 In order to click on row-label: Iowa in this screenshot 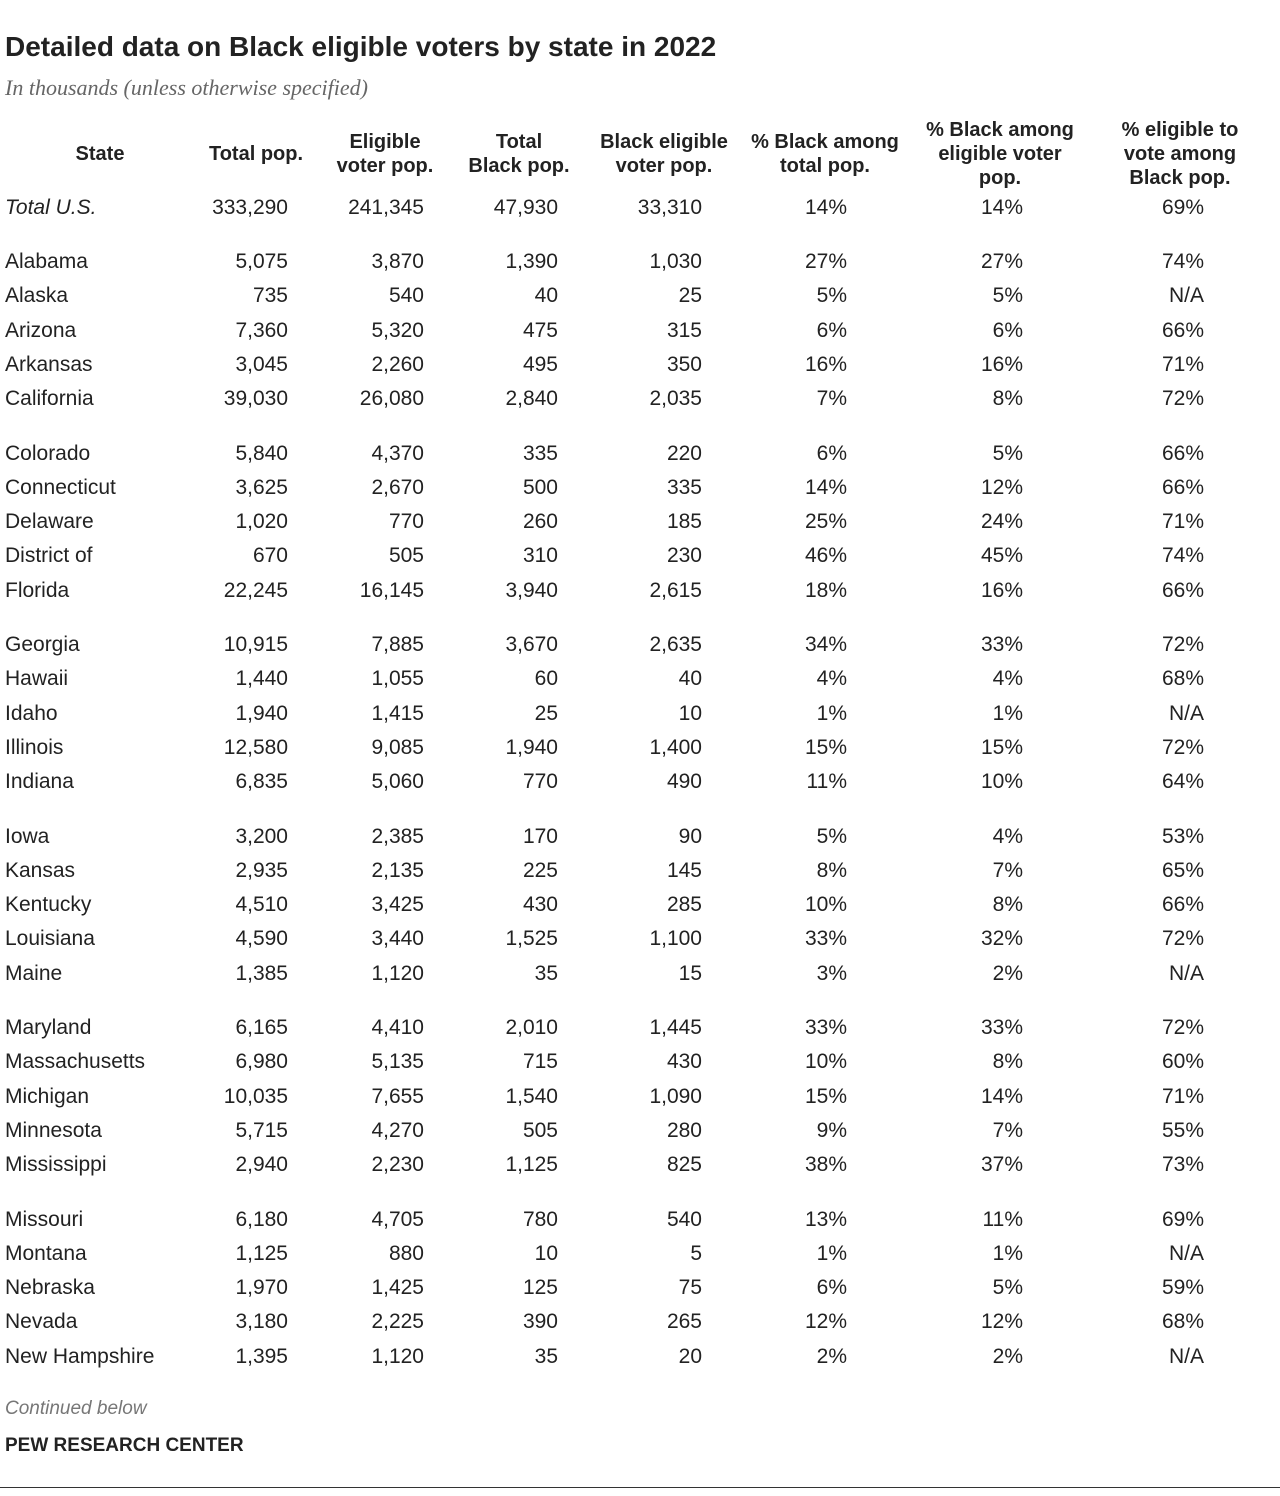, I will do `click(27, 836)`.